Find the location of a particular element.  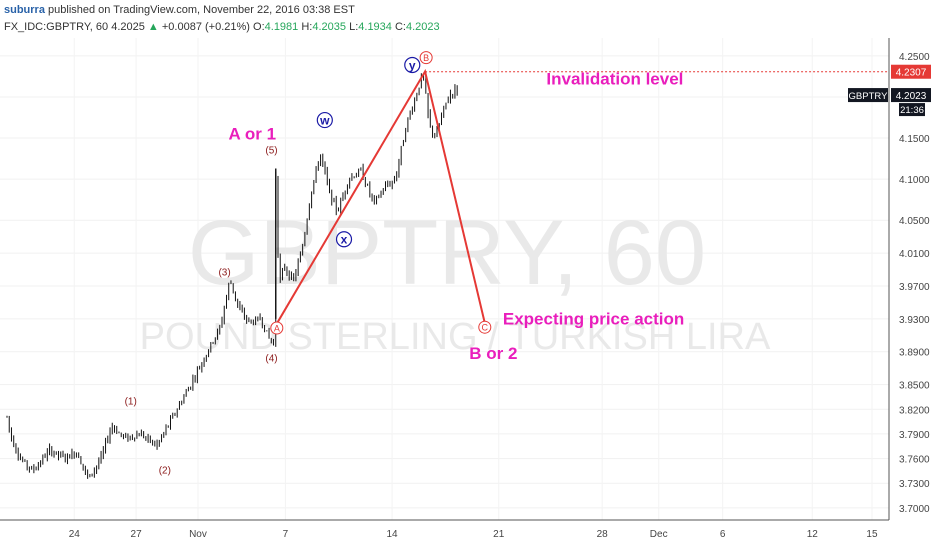

close-label: C: is located at coordinates (400, 27).